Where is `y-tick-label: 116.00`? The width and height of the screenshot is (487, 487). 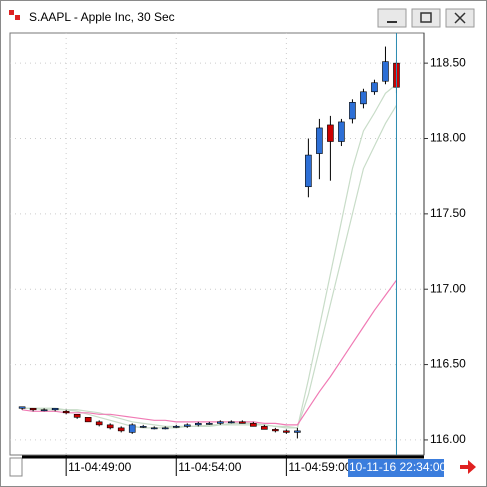 y-tick-label: 116.00 is located at coordinates (448, 439).